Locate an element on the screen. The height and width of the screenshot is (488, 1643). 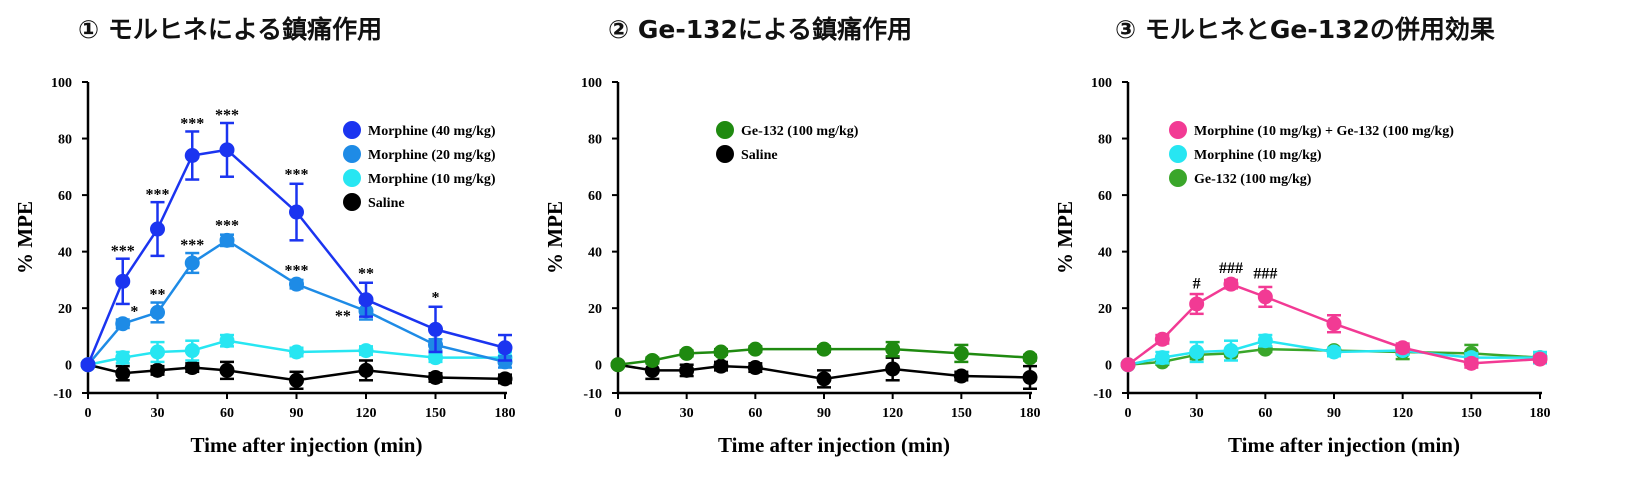
legend-label: Morphine (10 mg/kg) + Ge-132 (100 mg/kg) is located at coordinates (1324, 131).